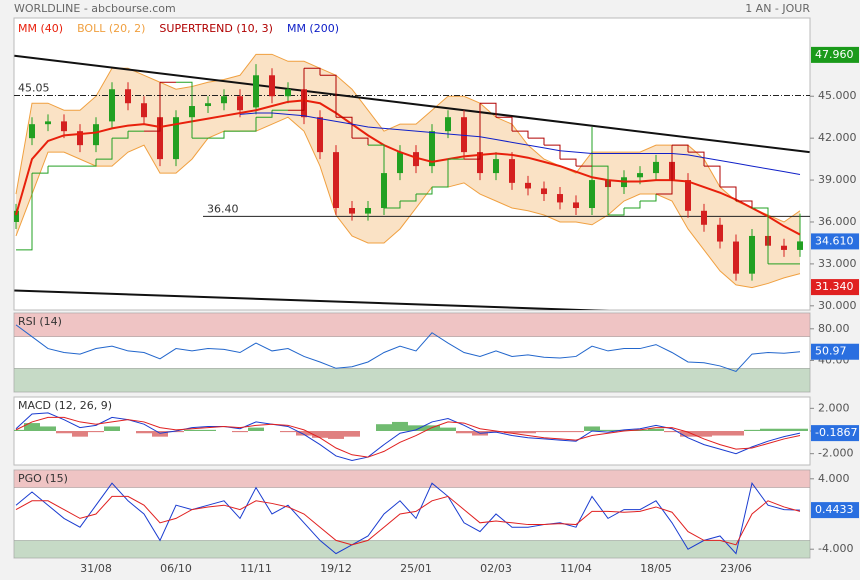 This screenshot has width=860, height=580. Describe the element at coordinates (834, 407) in the screenshot. I see `y-tick-label: 2.000` at that location.